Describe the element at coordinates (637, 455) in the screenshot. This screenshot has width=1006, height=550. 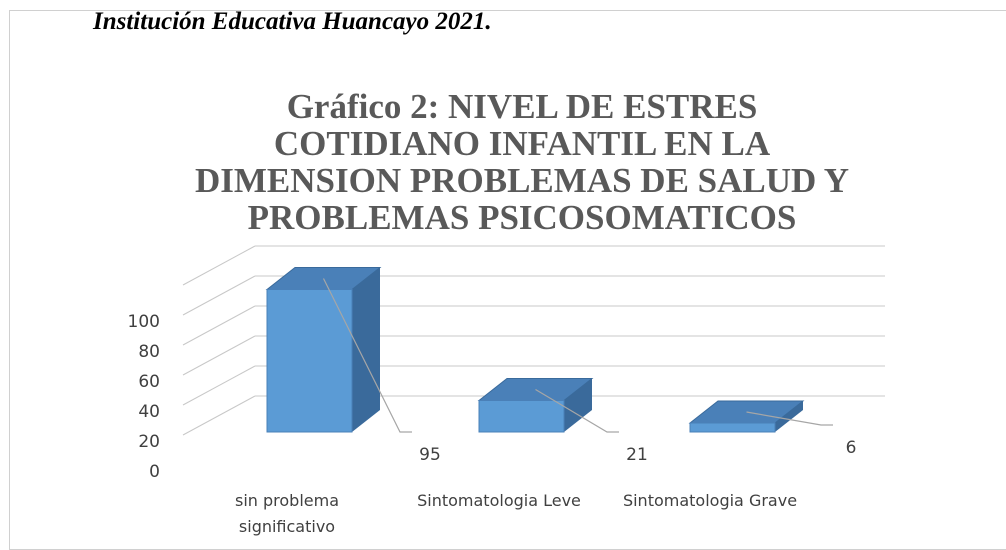
I see `data-label: 21` at that location.